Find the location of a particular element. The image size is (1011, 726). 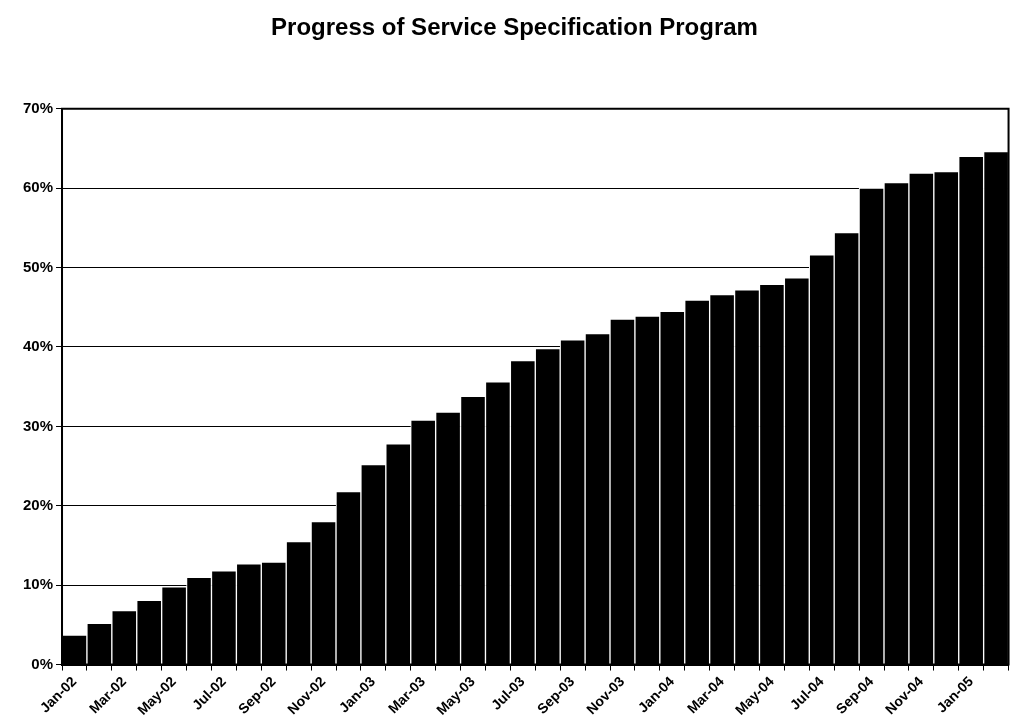

y-tick-label: 30% is located at coordinates (38, 425).